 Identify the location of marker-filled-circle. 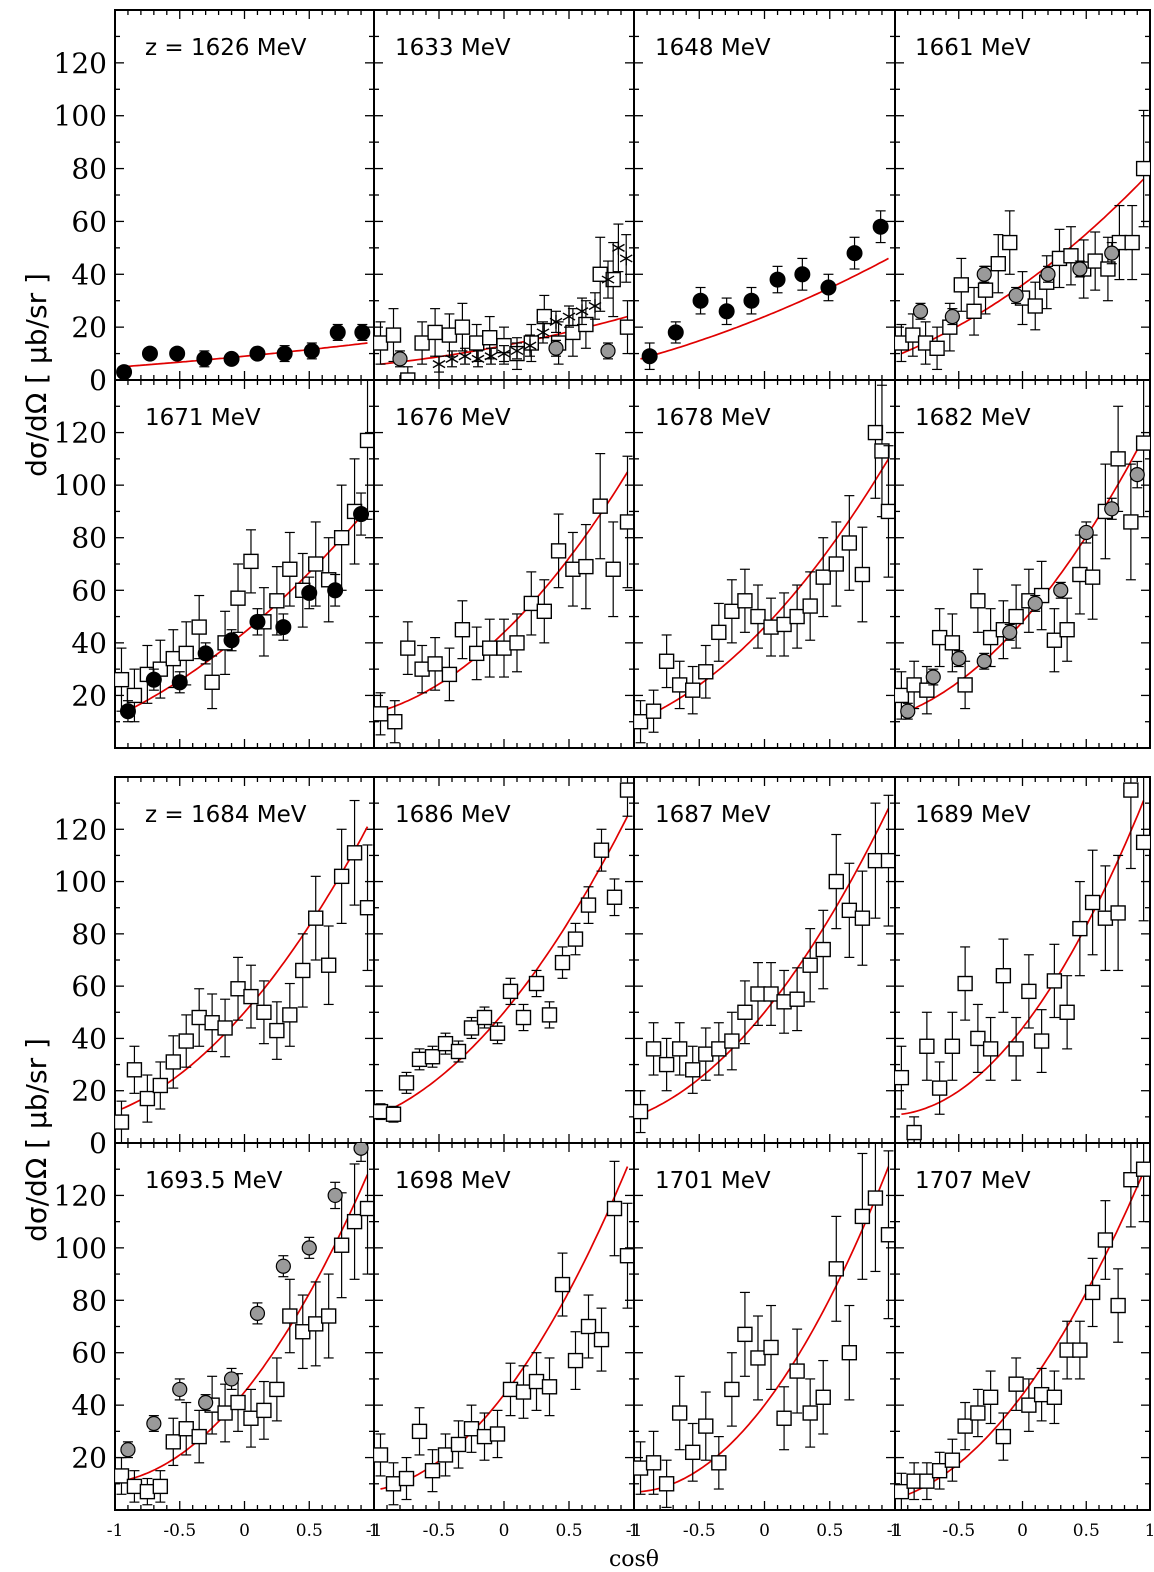
(153, 679).